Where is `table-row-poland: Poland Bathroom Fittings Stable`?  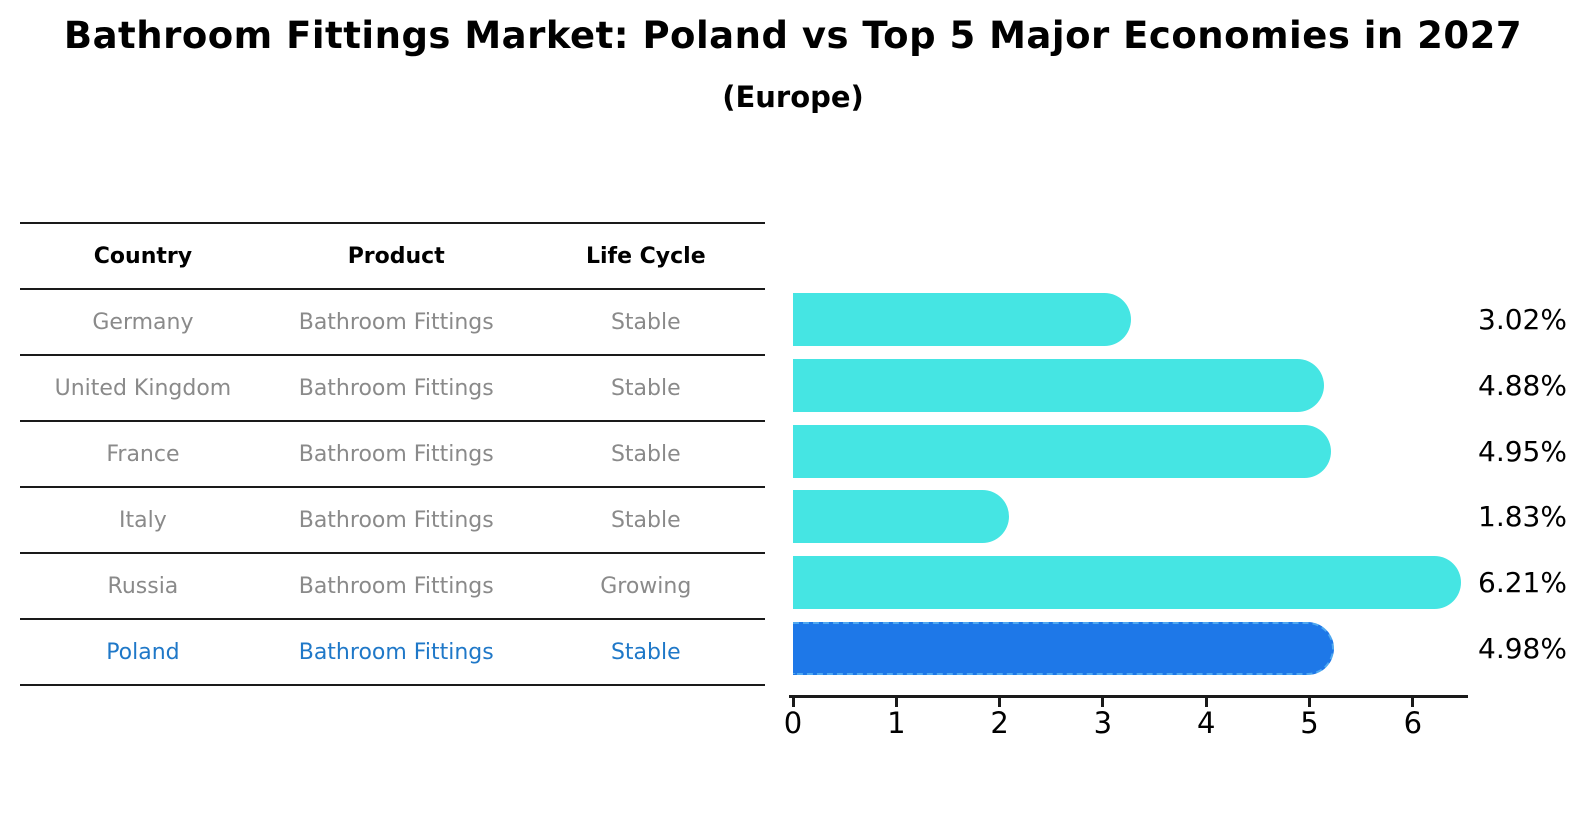
table-row-poland: Poland Bathroom Fittings Stable is located at coordinates (392, 653).